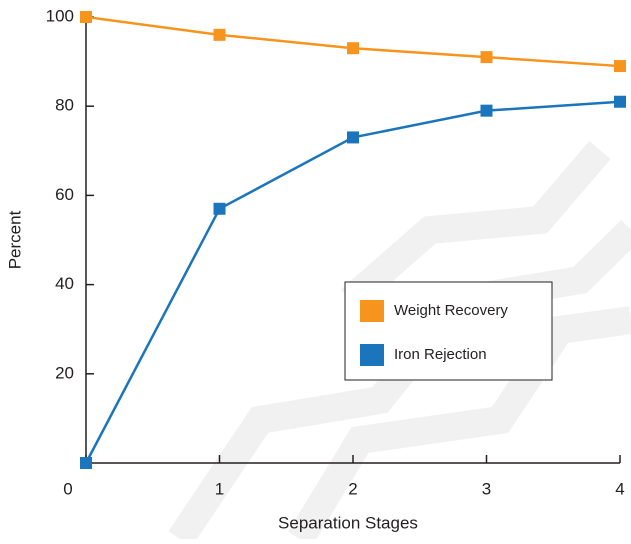 The width and height of the screenshot is (631, 544). I want to click on legend: Weight Recovery Iron Rejection, so click(448, 331).